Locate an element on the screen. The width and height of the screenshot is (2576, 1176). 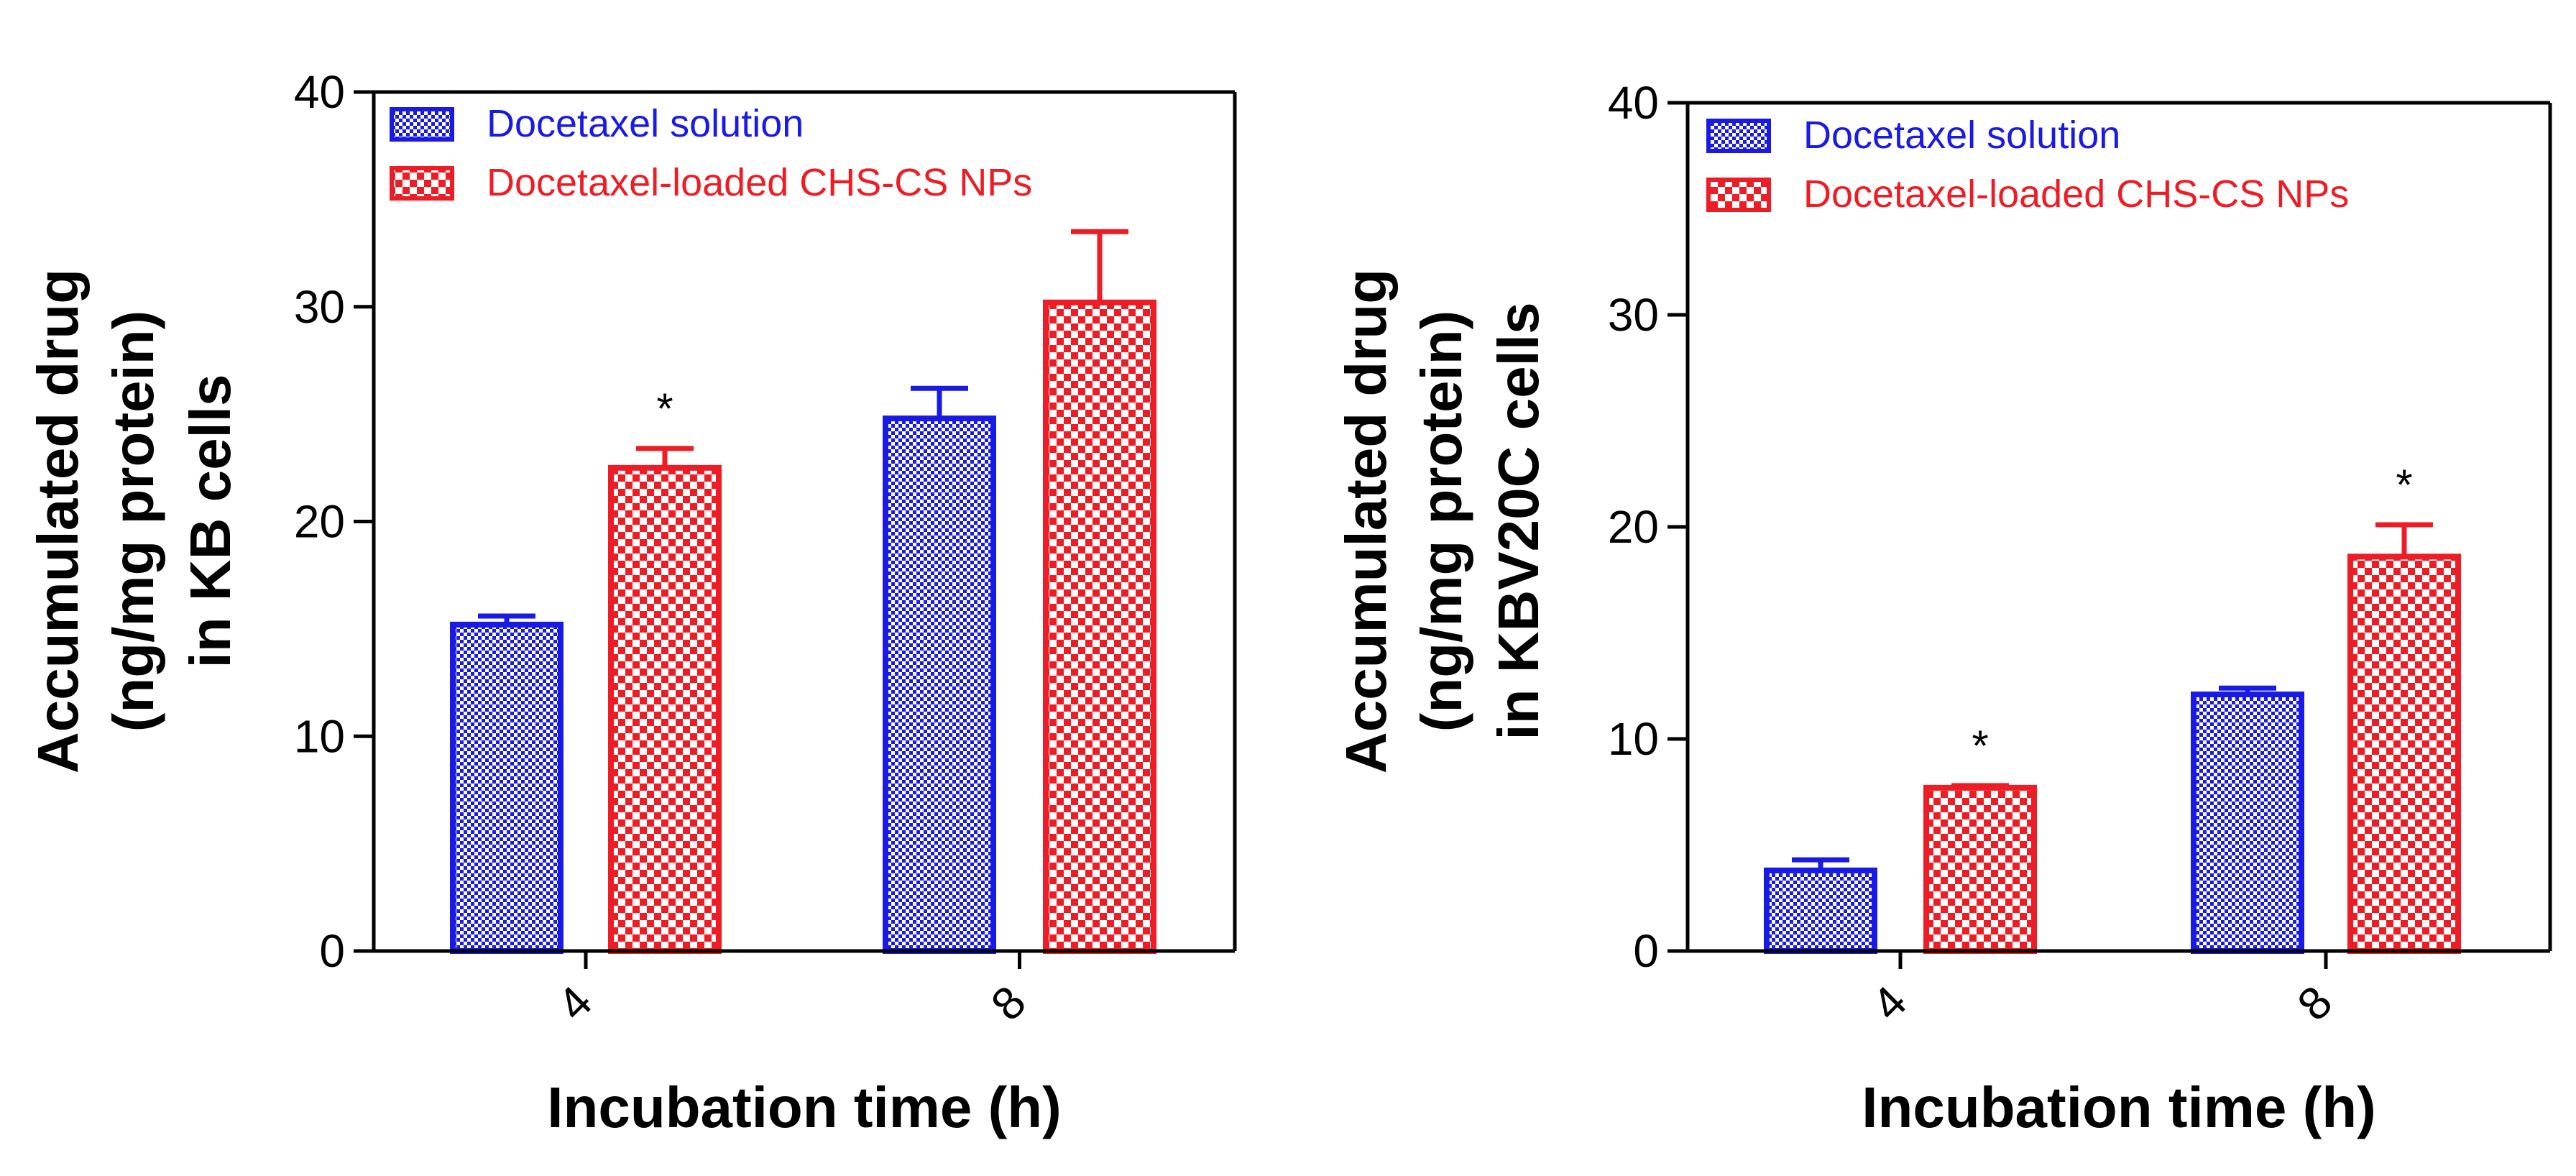
y-axis-title-line-3: in KBV20C cells is located at coordinates (1518, 521).